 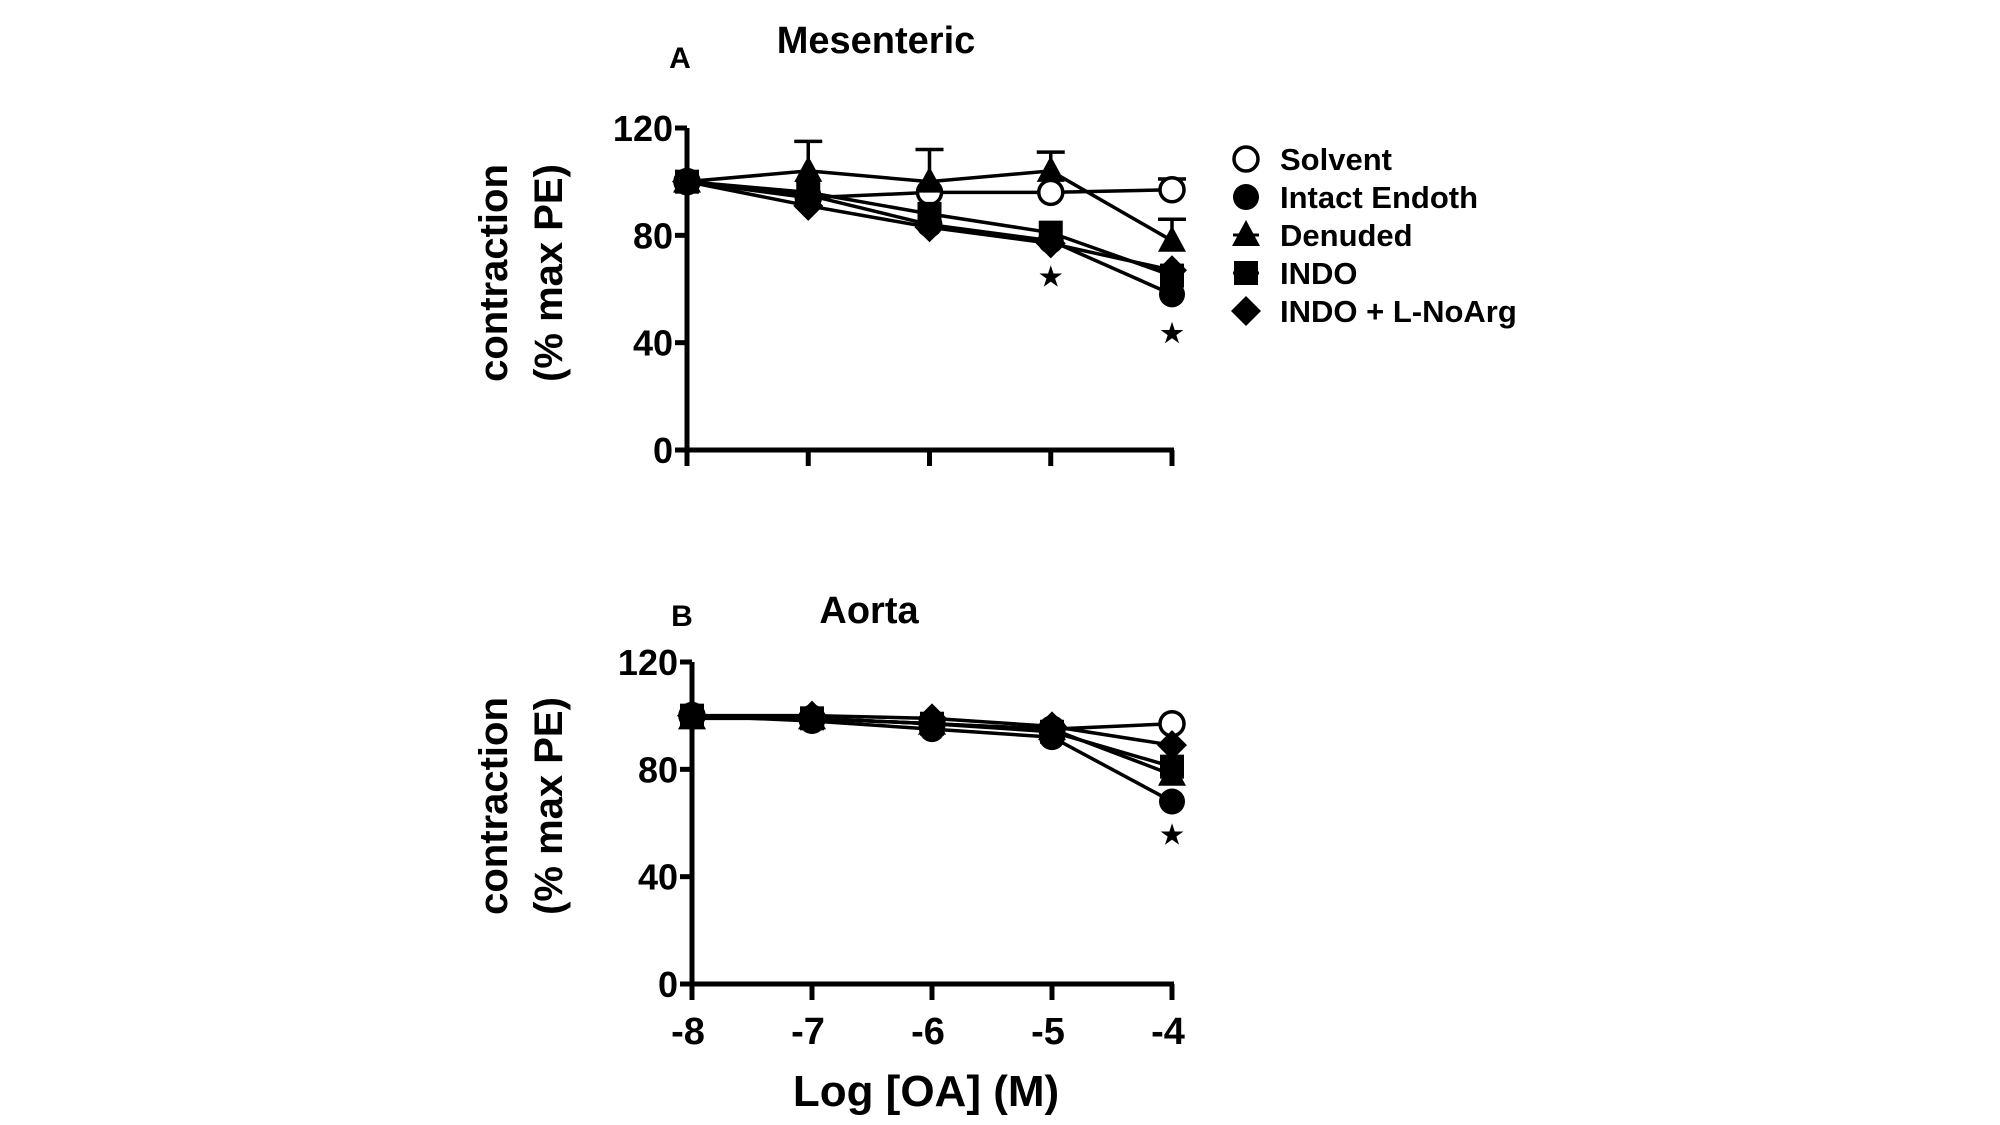 I want to click on panel-b-series-indo-l-noarg, so click(x=932, y=730).